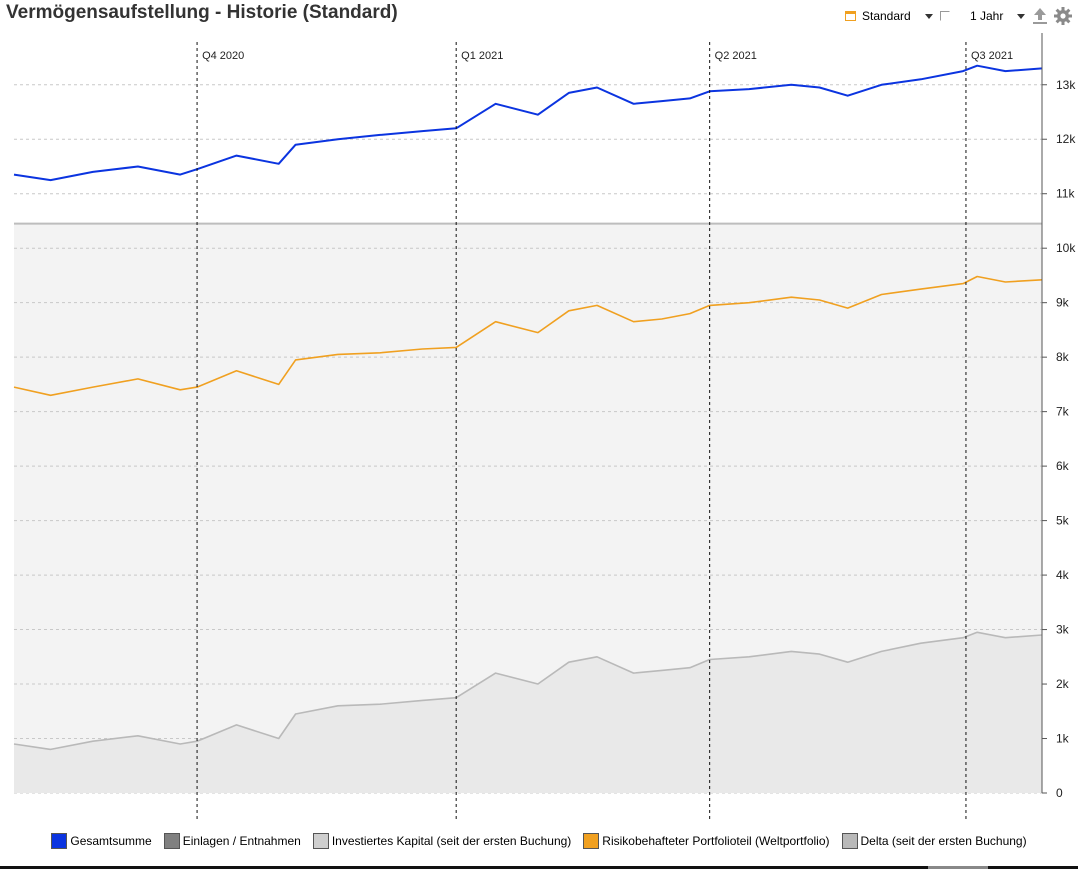 The height and width of the screenshot is (869, 1078). Describe the element at coordinates (1063, 357) in the screenshot. I see `y-tick-label: 8k` at that location.